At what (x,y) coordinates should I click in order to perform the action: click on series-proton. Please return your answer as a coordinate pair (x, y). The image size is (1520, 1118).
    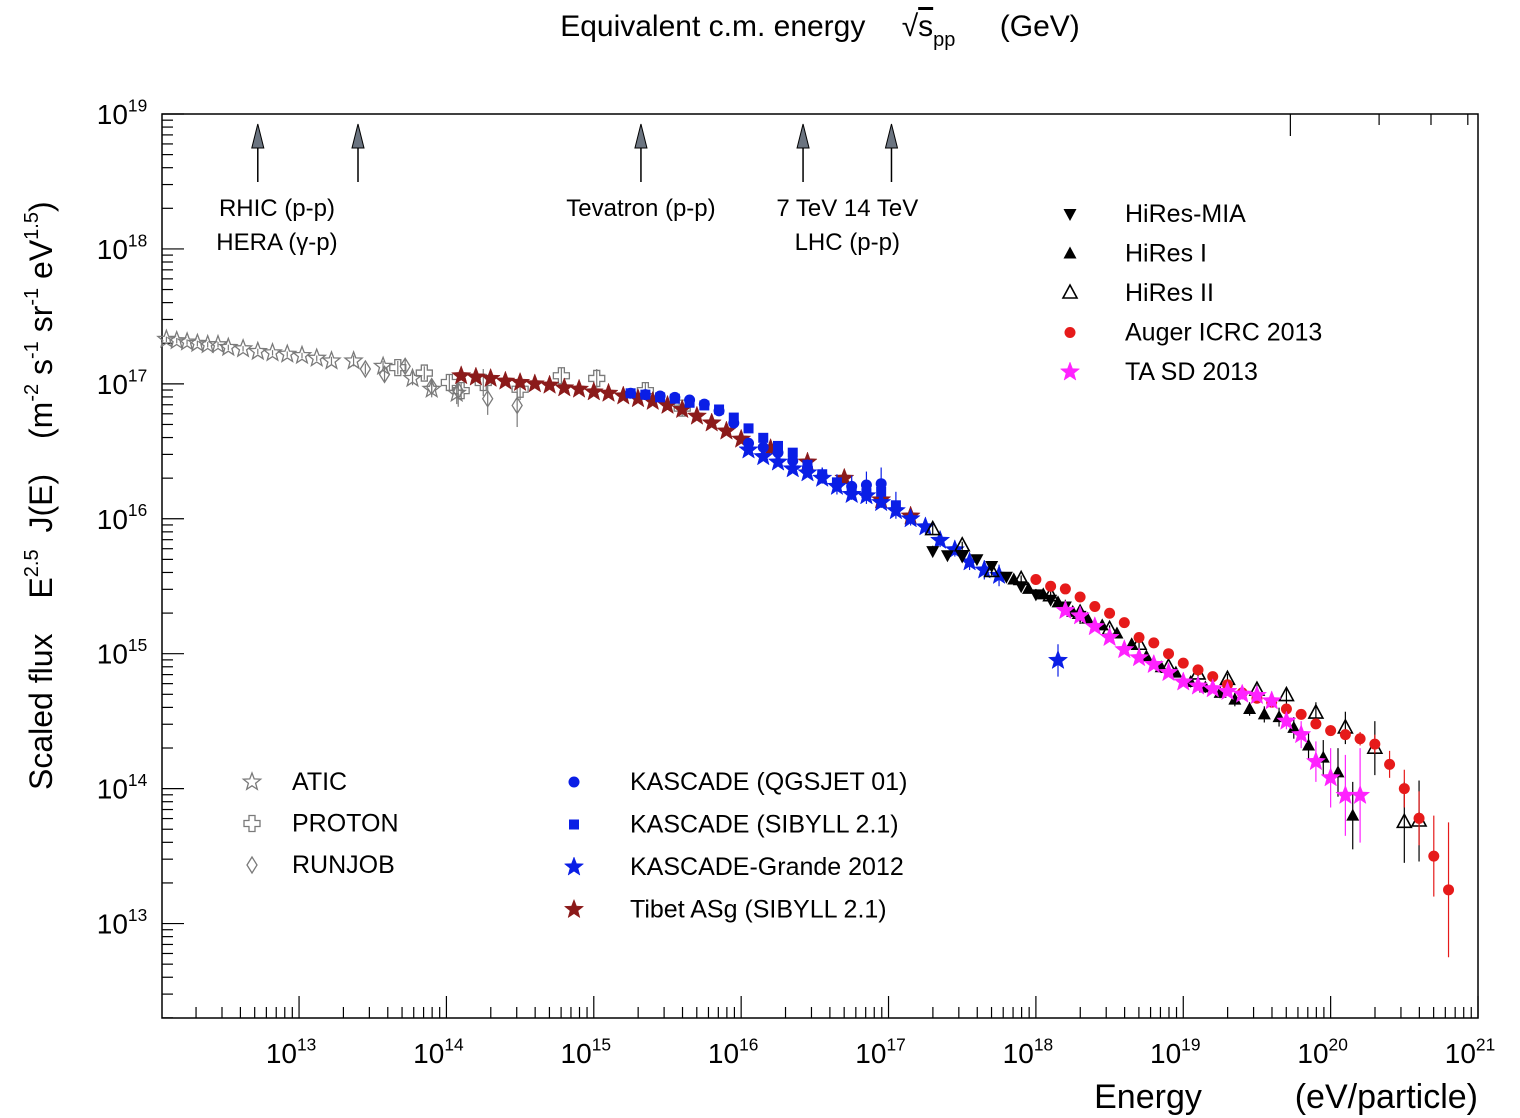
    Looking at the image, I should click on (540, 388).